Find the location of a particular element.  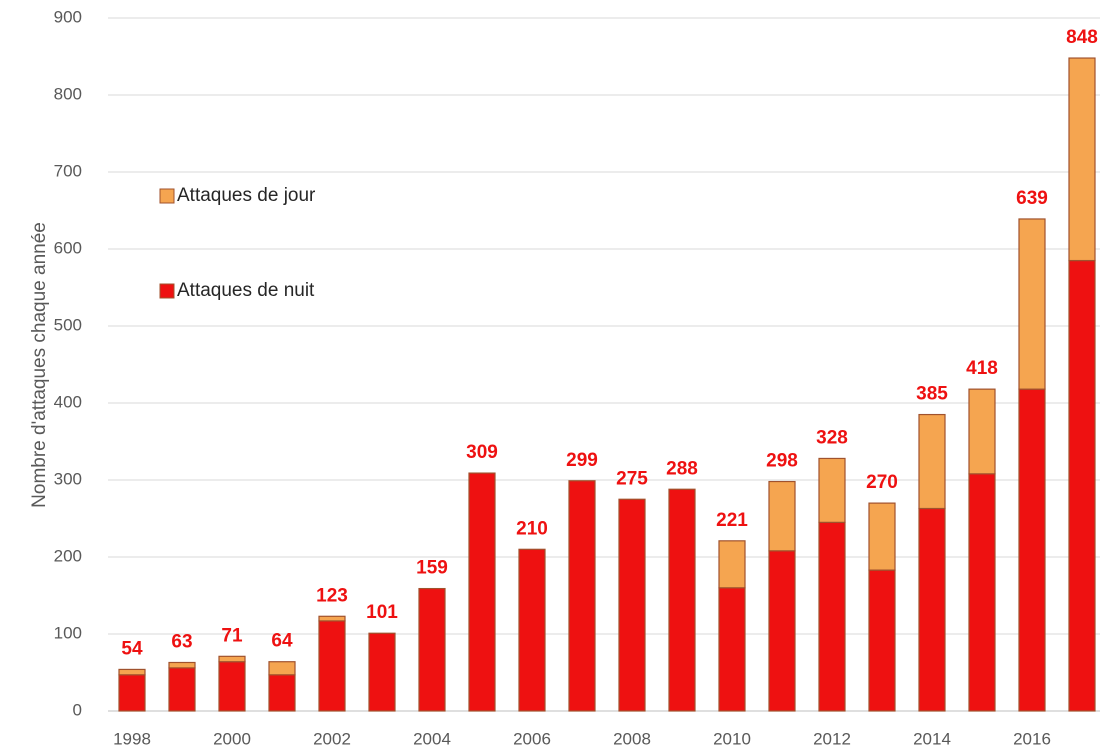

total-label: 418 is located at coordinates (982, 368).